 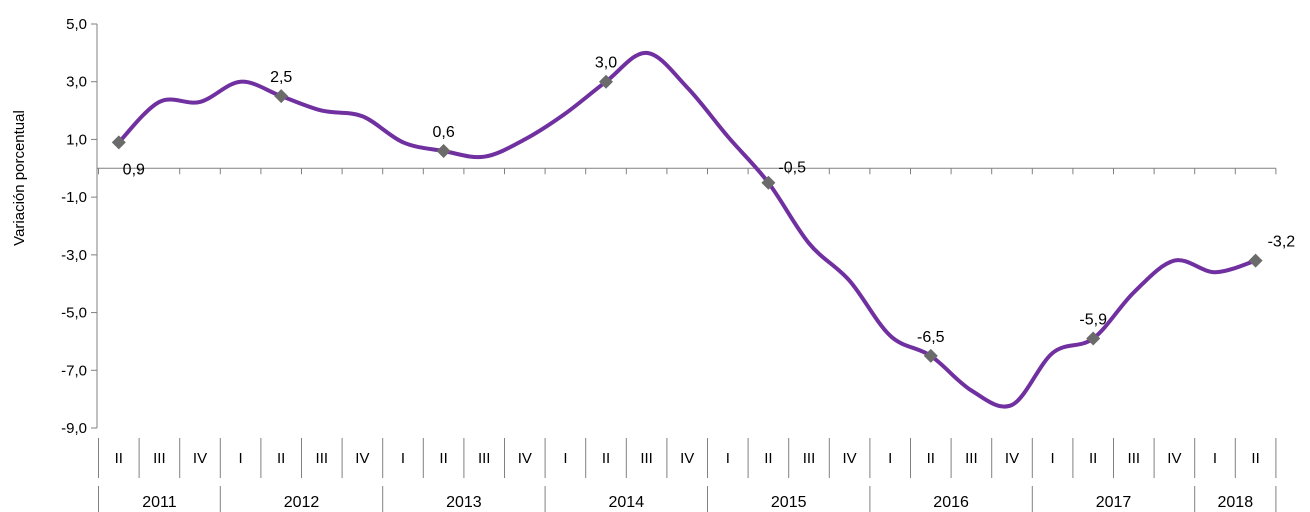 I want to click on year-label: 2018, so click(x=1236, y=502).